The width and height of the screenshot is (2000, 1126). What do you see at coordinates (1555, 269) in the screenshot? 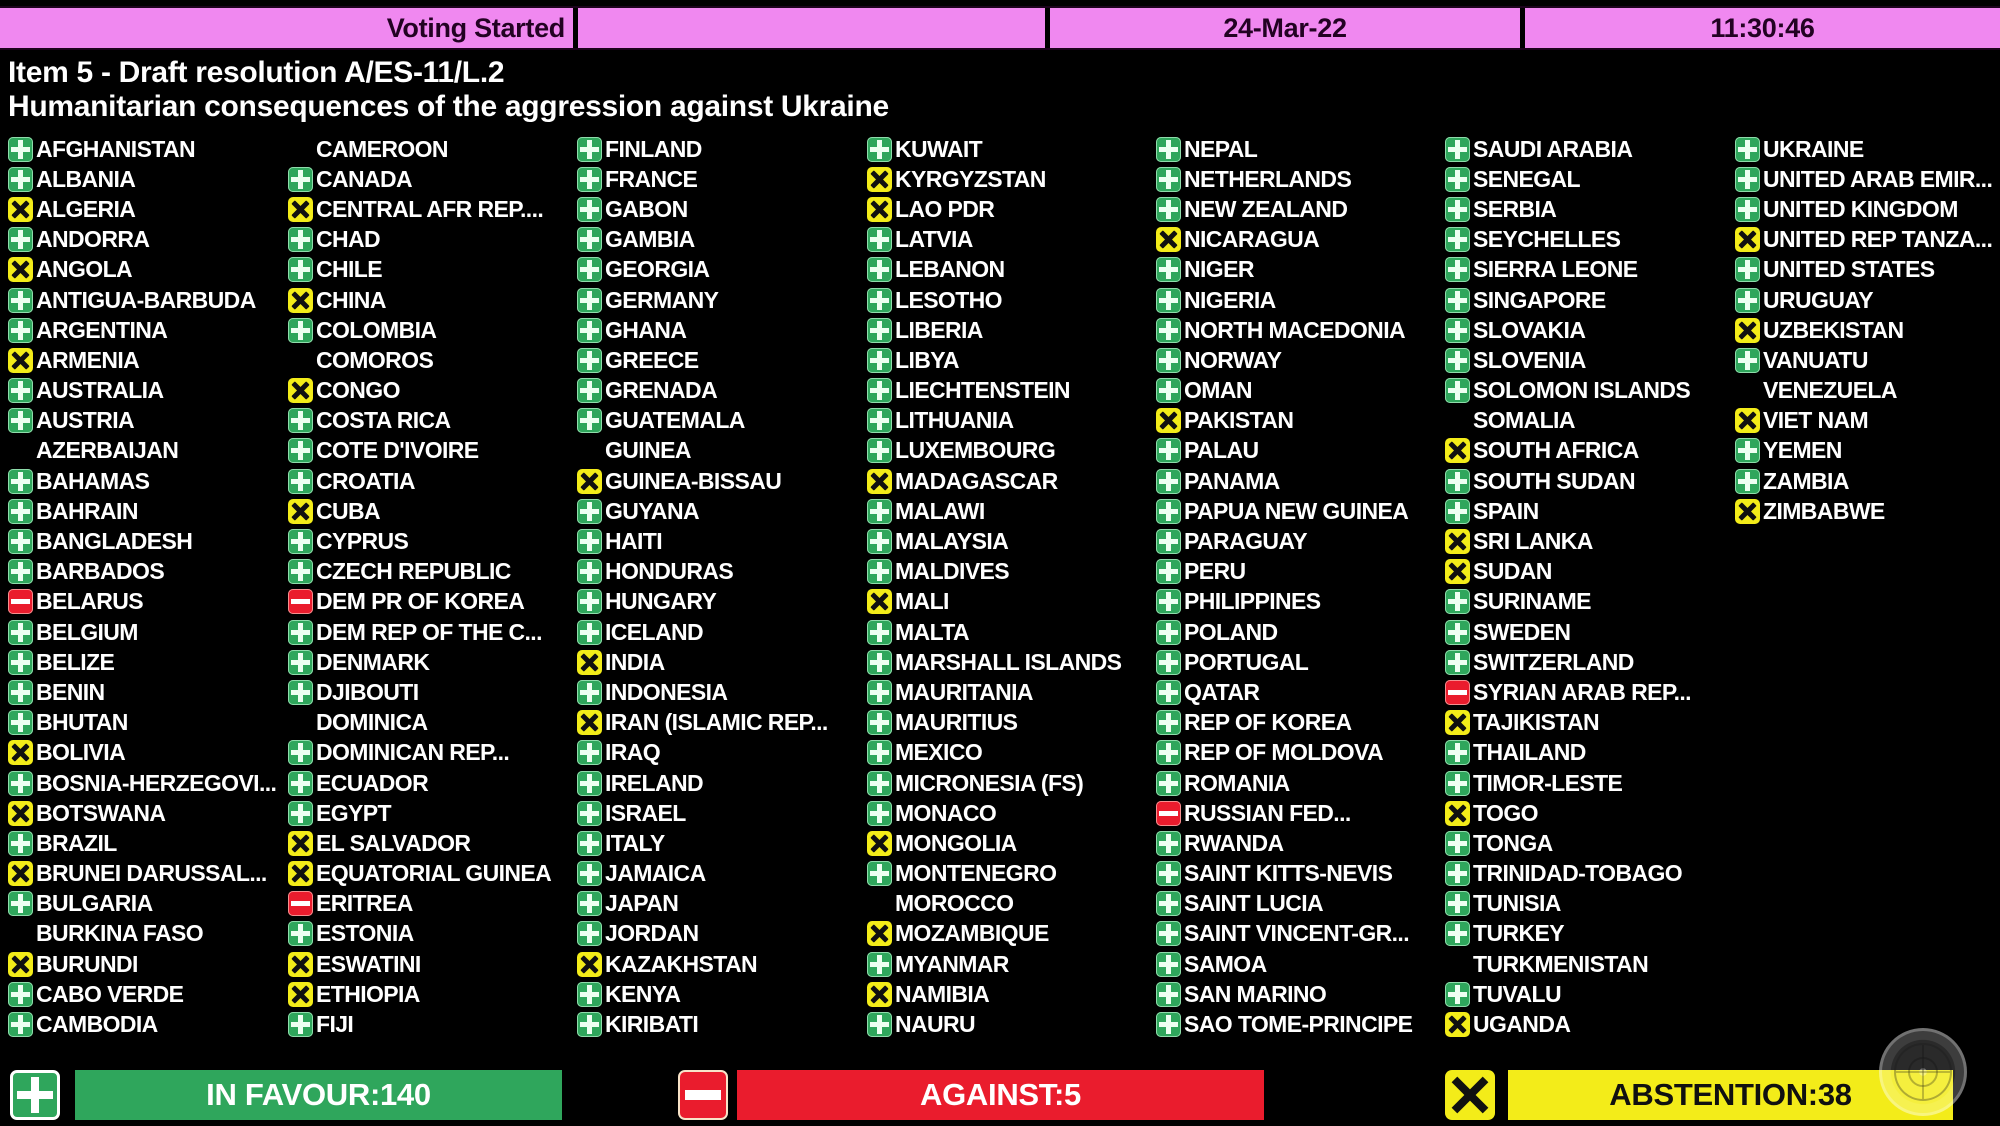
I see `country-name: SIERRA LEONE` at bounding box center [1555, 269].